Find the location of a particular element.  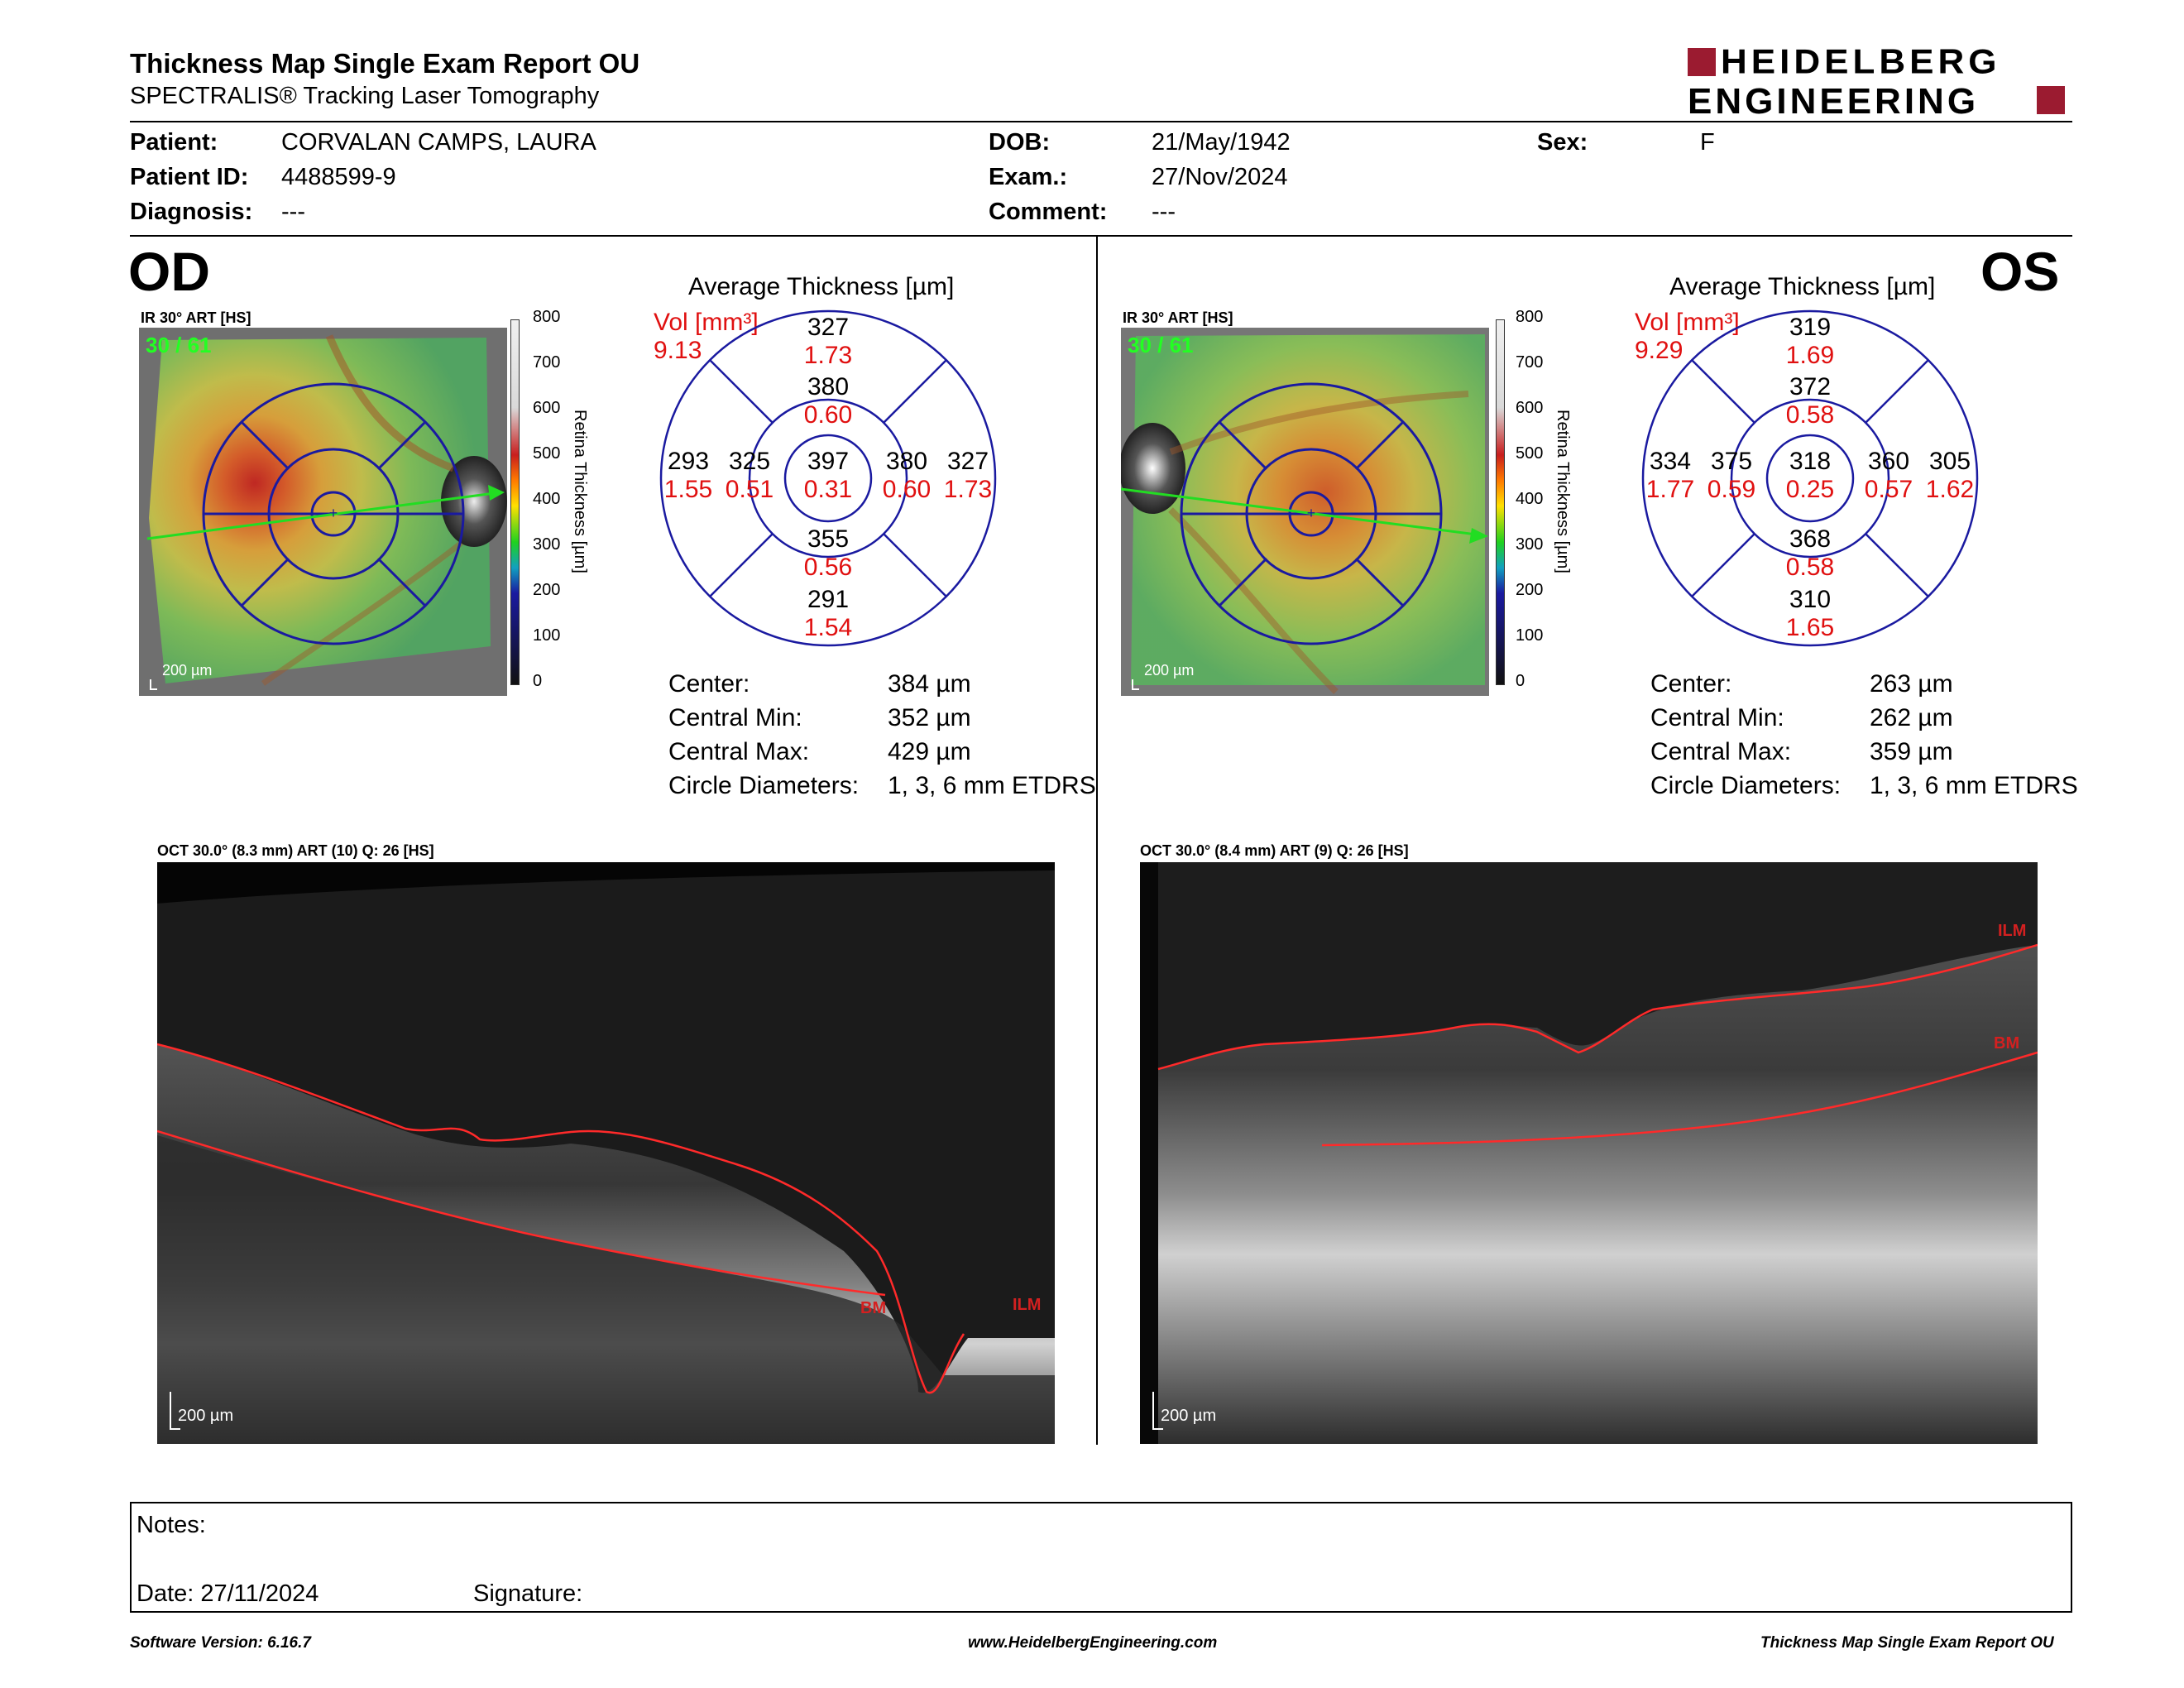

os-tick-300: 300 is located at coordinates (1530, 544).